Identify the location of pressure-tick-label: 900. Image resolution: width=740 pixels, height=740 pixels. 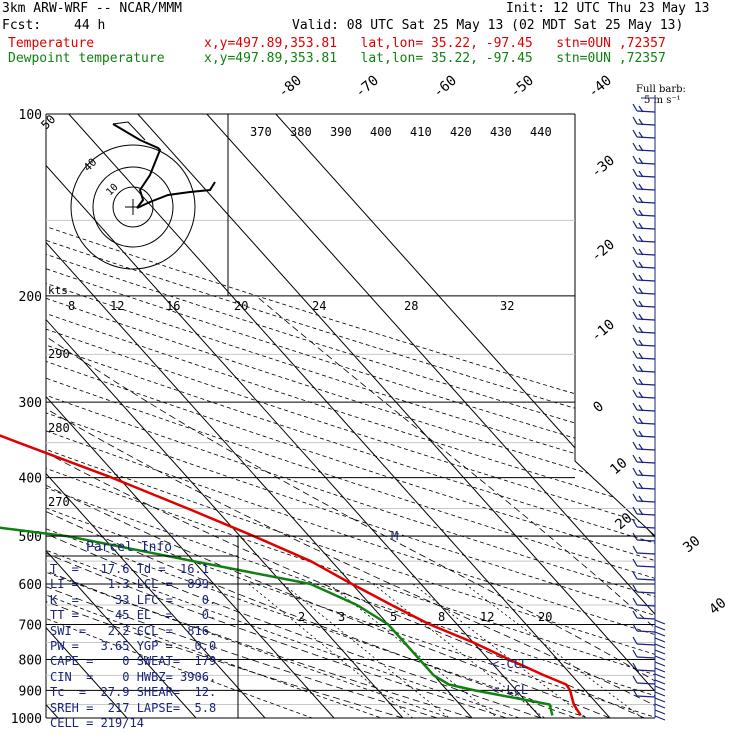
(30, 691).